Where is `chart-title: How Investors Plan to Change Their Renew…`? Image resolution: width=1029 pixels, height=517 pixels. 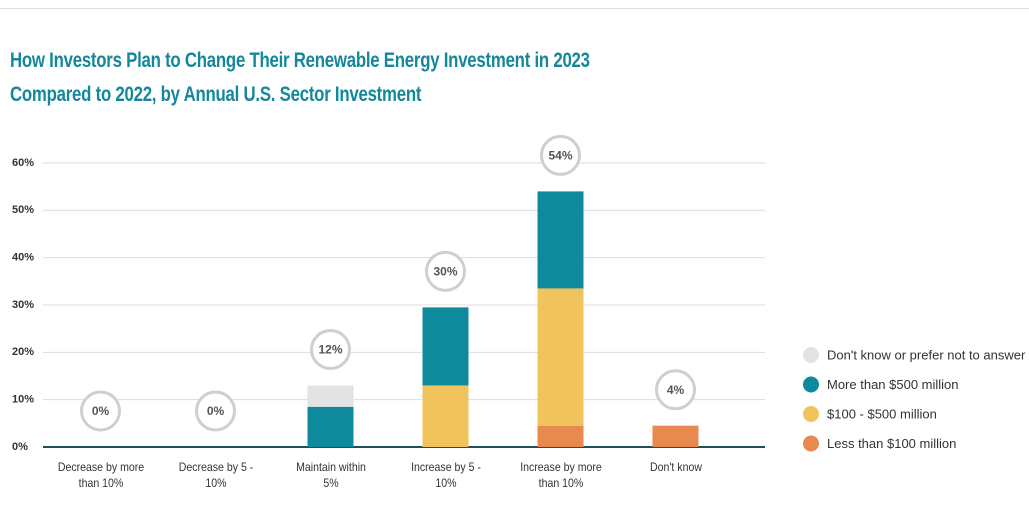 chart-title: How Investors Plan to Change Their Renew… is located at coordinates (300, 77).